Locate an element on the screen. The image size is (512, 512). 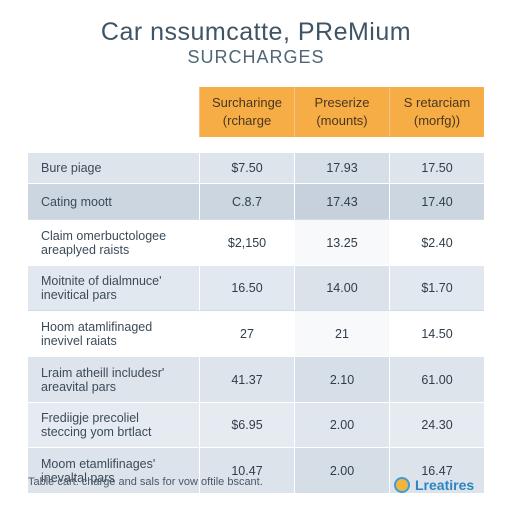
row-label: Moitnite of dialmnuce' inevitical pars is located at coordinates (113, 287).